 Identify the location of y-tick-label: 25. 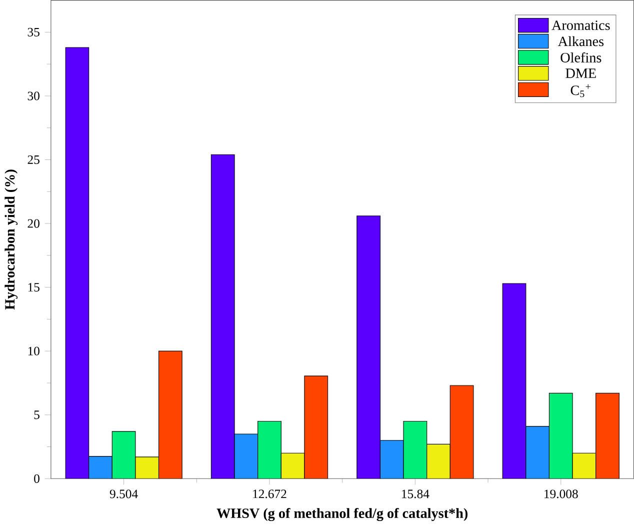
(34, 160).